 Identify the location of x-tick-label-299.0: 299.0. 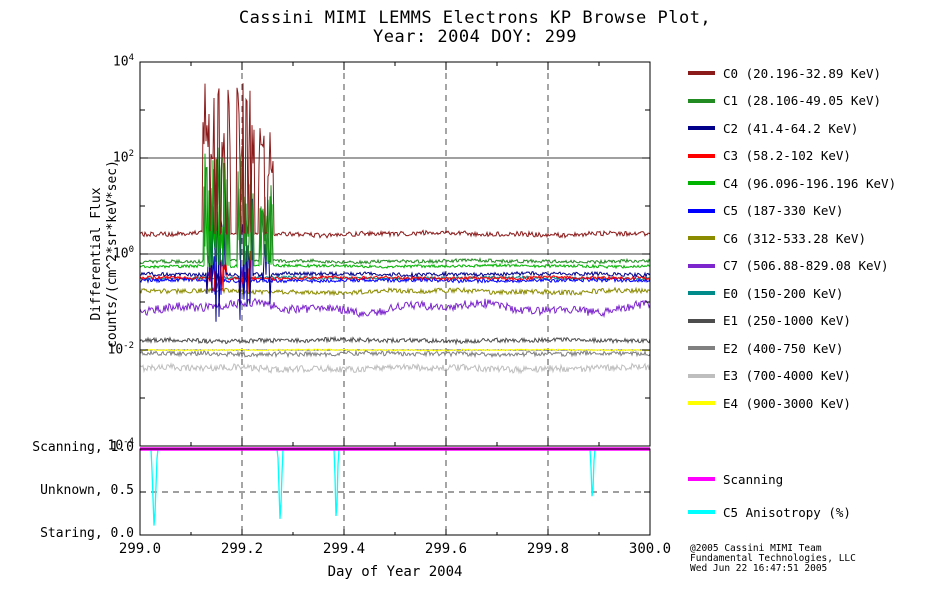
(140, 549).